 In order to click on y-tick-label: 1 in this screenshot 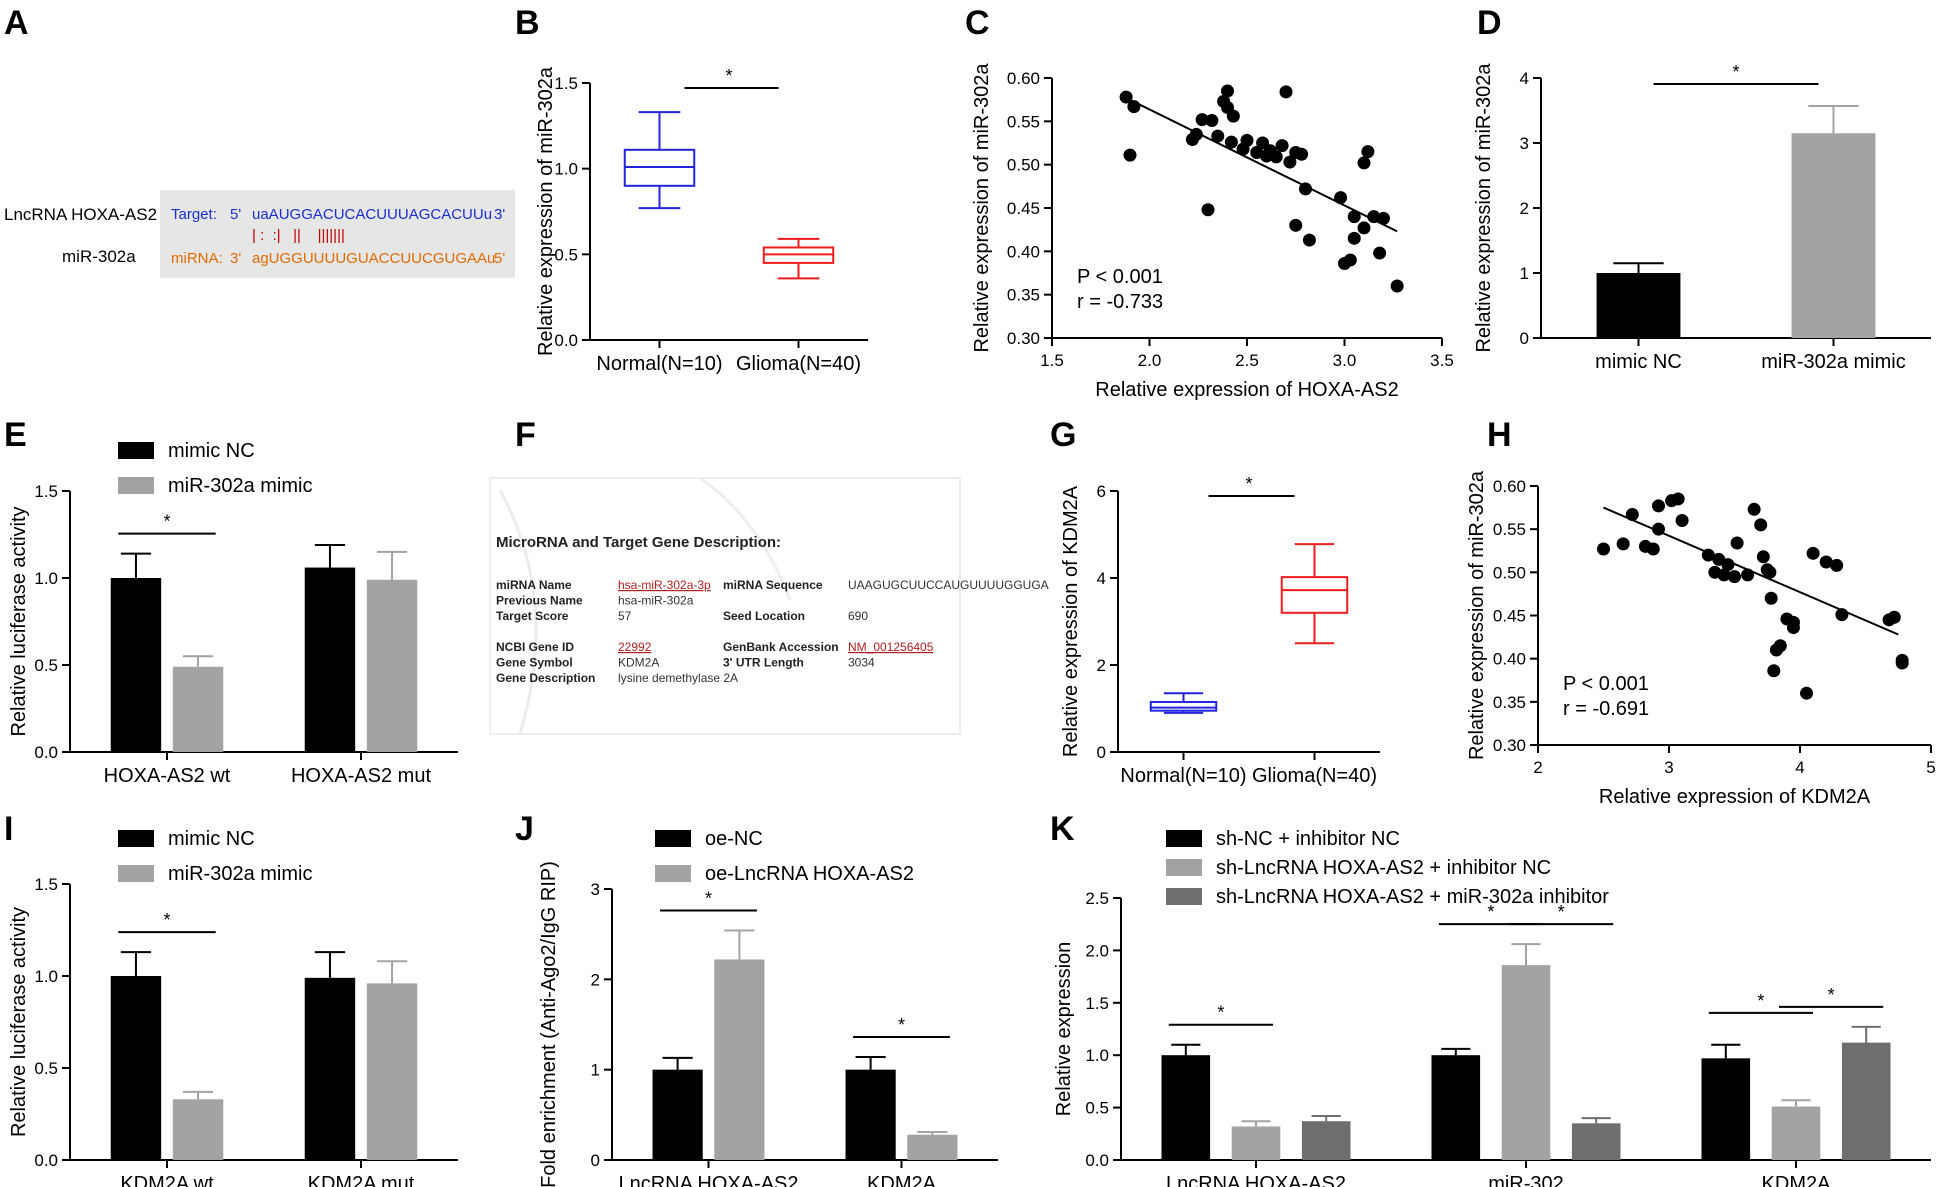, I will do `click(595, 1070)`.